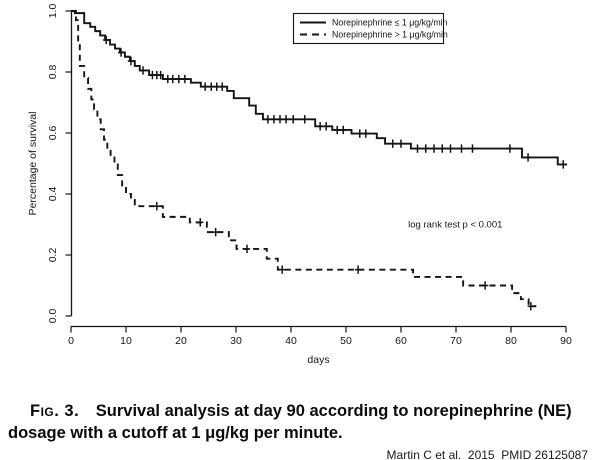  I want to click on y-axis: 0.0 0.2 0.4 0.6 0.8 1.0 Percentage of survival, so click(50, 164).